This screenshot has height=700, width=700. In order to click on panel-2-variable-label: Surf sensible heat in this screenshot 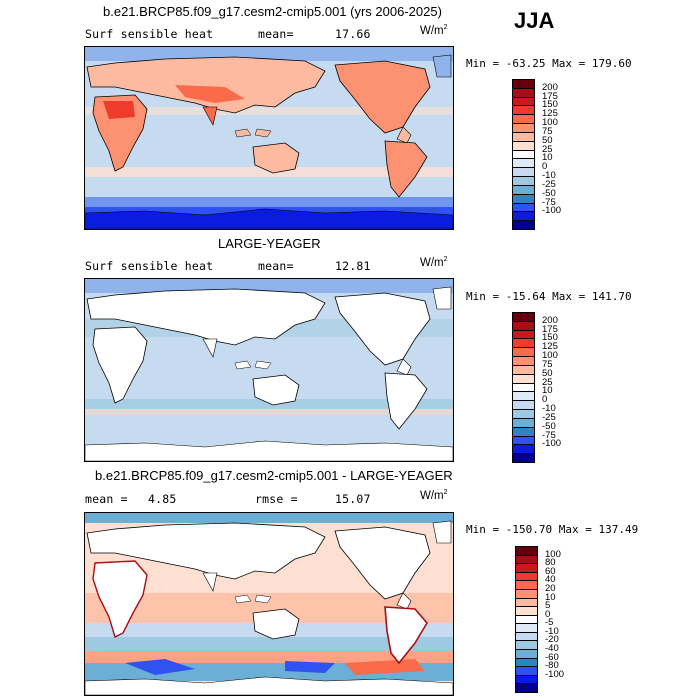, I will do `click(149, 266)`.